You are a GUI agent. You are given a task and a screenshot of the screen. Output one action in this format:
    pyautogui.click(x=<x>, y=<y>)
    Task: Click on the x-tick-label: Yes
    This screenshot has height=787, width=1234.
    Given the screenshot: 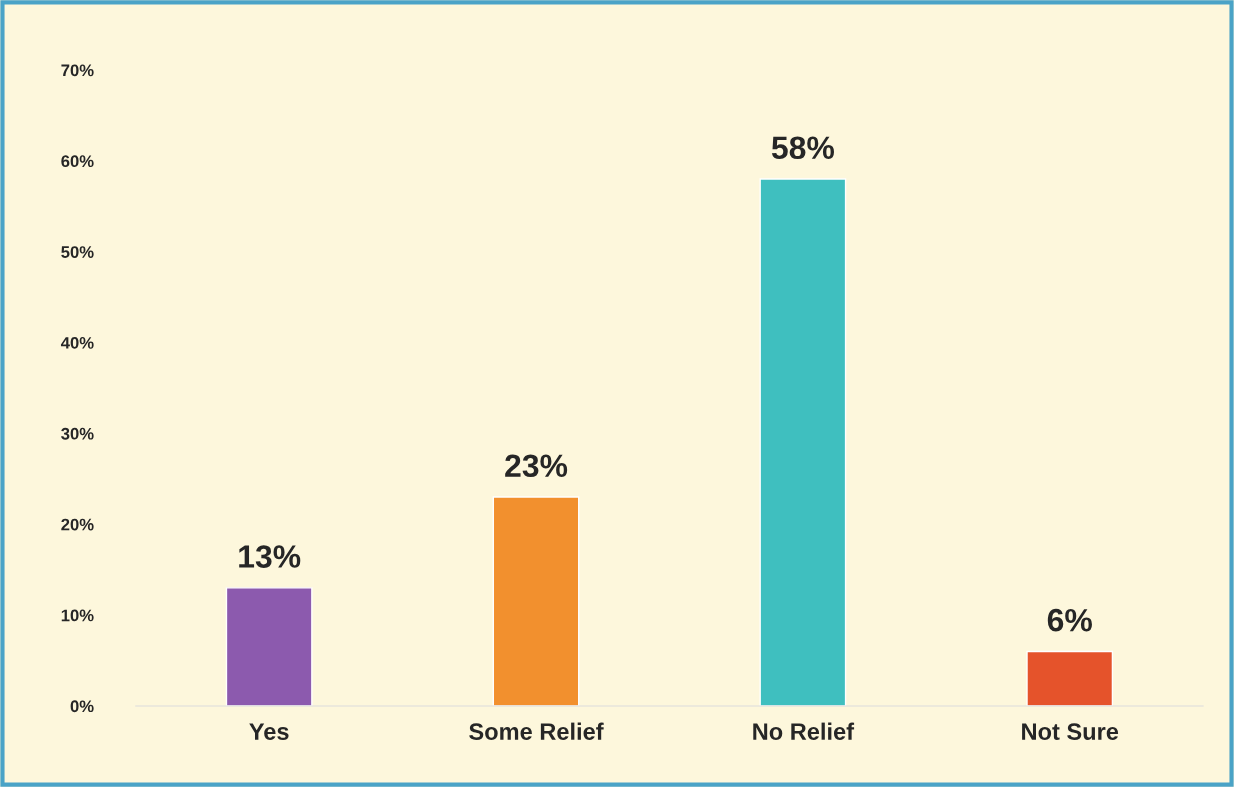 What is the action you would take?
    pyautogui.click(x=269, y=731)
    